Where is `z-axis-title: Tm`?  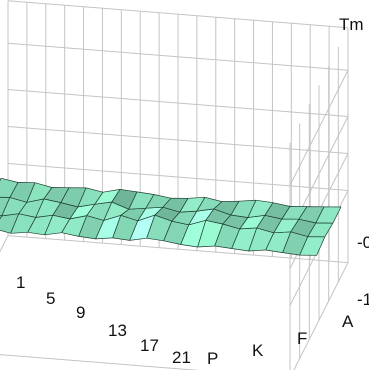 z-axis-title: Tm is located at coordinates (351, 24).